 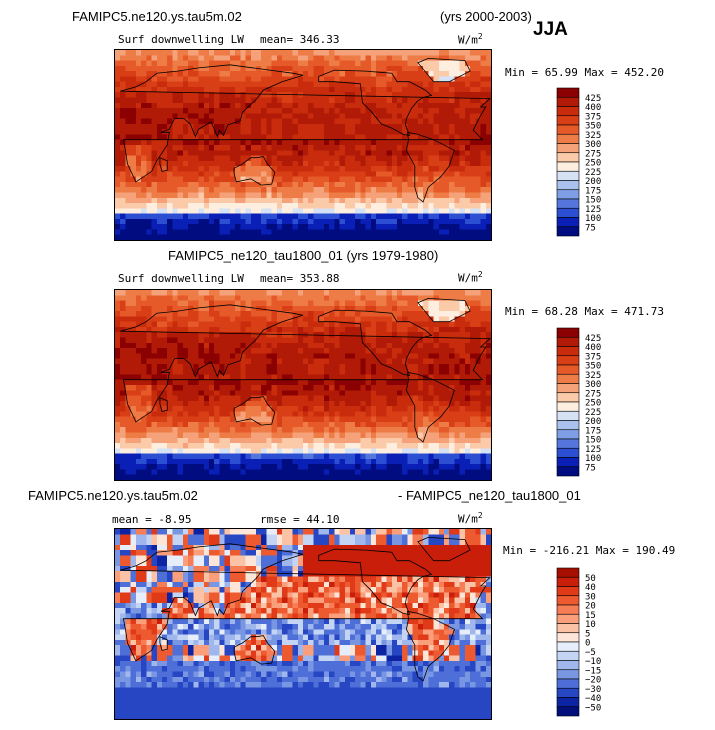 I want to click on panel1-units: W/m2, so click(x=470, y=39).